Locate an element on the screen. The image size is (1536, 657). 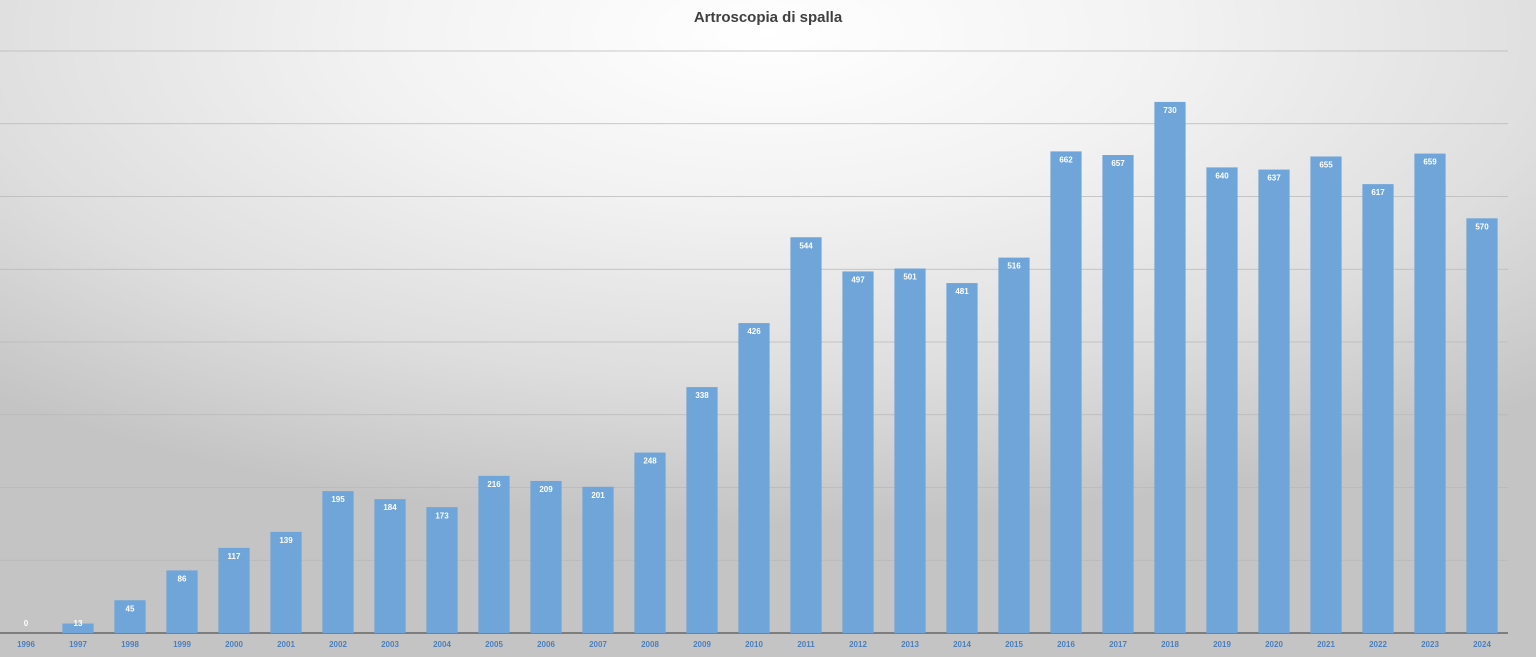
x-tick-label: 2023 is located at coordinates (1430, 644).